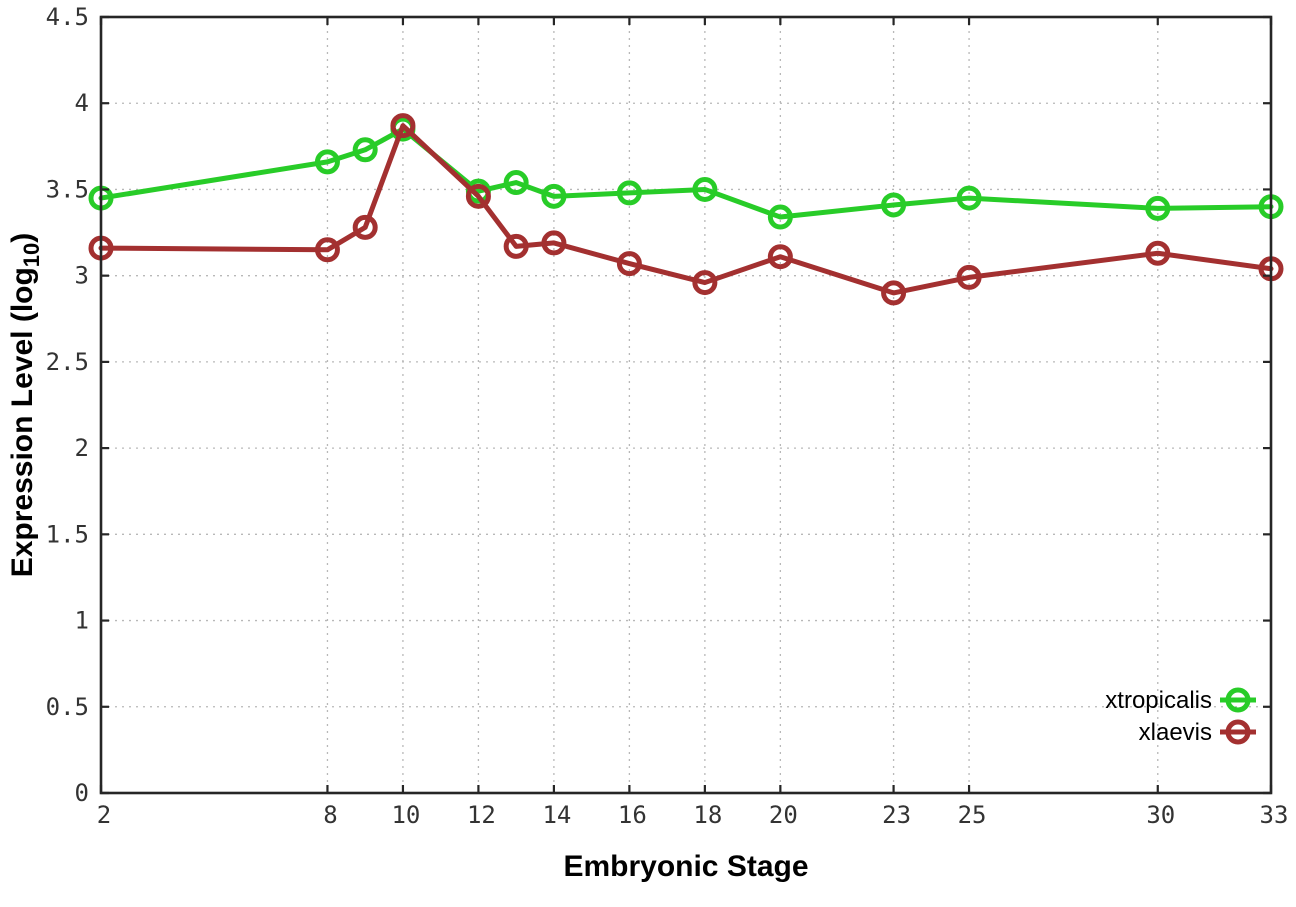 The image size is (1296, 907). I want to click on legend-label-xlaevis: xlaevis, so click(1175, 732).